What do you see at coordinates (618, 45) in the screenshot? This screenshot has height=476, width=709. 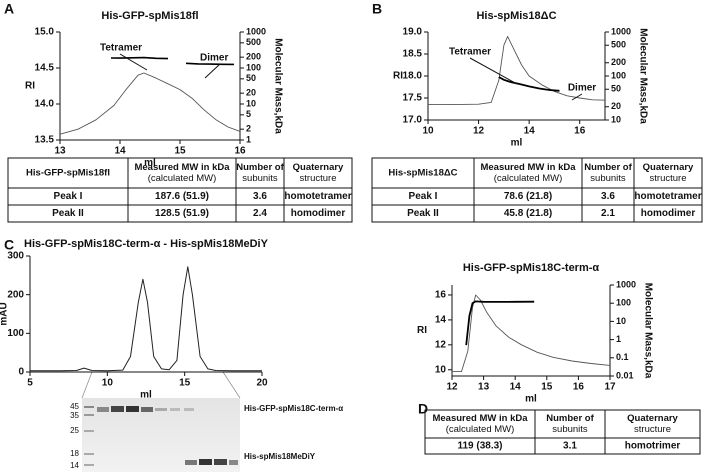 I see `y2-tick-label: 500` at bounding box center [618, 45].